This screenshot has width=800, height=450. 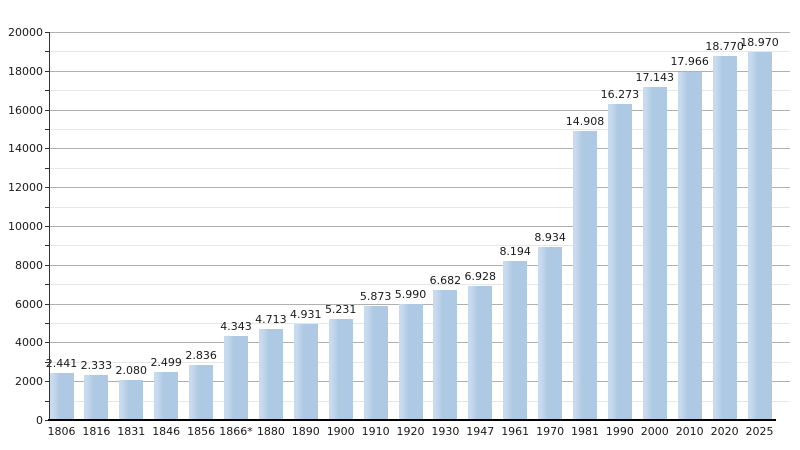 What do you see at coordinates (375, 363) in the screenshot?
I see `bar-1910` at bounding box center [375, 363].